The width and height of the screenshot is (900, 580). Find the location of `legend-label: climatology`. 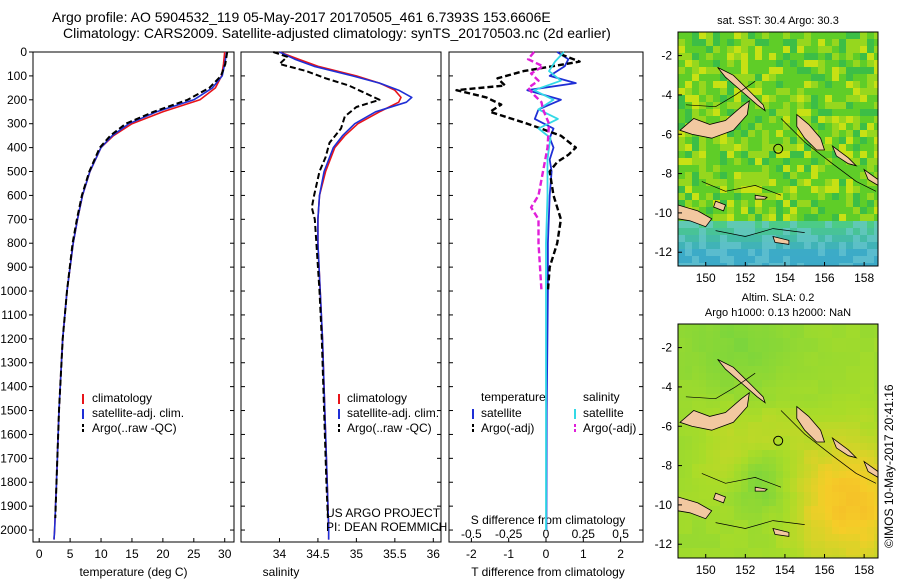

legend-label: climatology is located at coordinates (122, 398).